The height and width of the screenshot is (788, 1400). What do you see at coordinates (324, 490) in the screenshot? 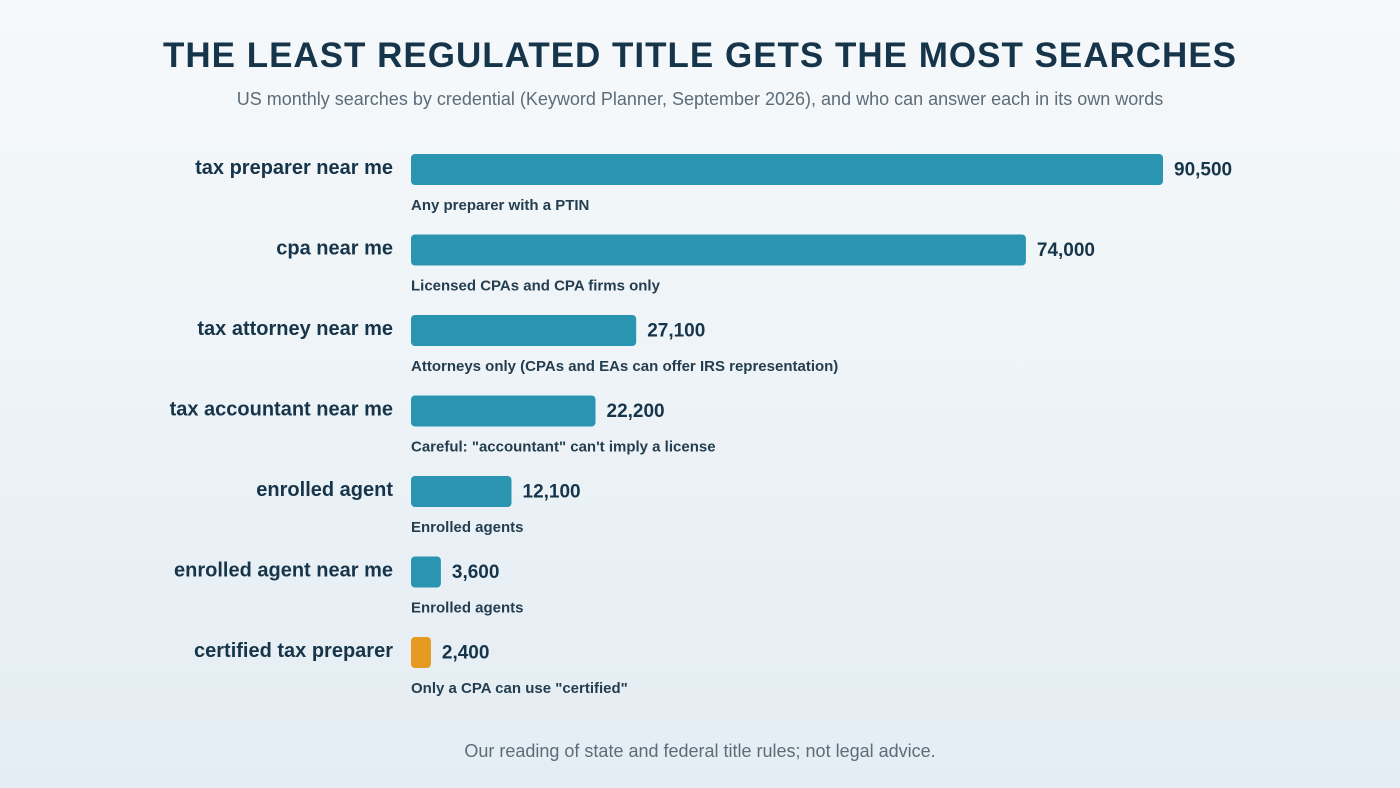
I see `category-label: enrolled agent` at bounding box center [324, 490].